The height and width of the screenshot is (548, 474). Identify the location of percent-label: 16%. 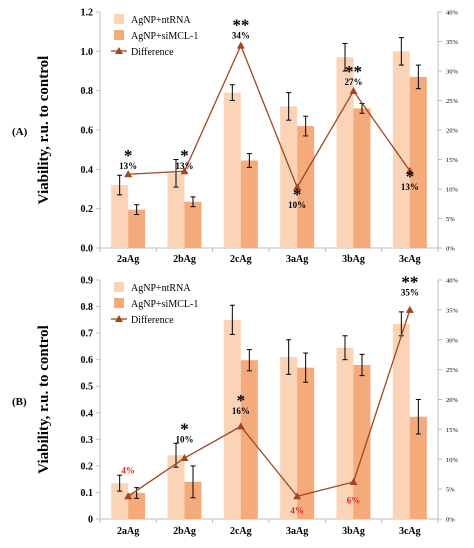
(241, 411).